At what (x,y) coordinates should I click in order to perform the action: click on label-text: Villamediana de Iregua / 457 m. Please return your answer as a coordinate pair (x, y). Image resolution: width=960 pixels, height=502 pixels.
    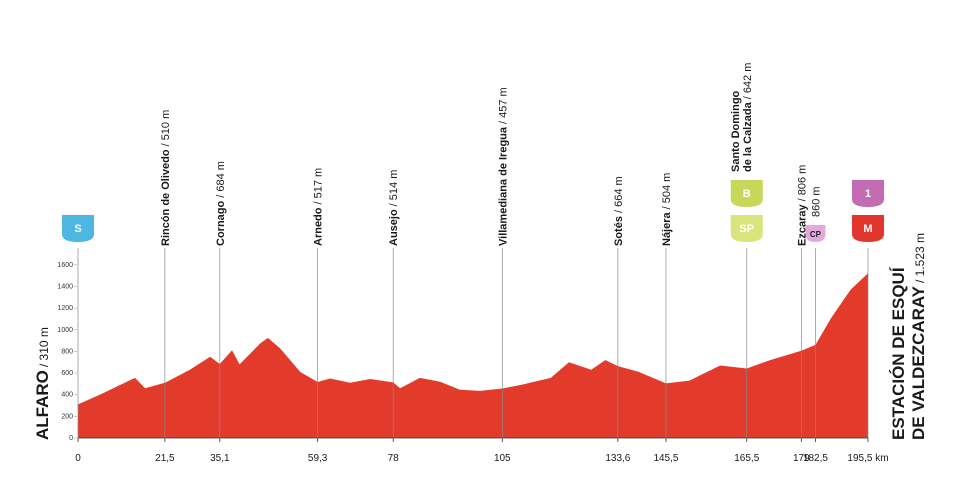
    Looking at the image, I should click on (503, 166).